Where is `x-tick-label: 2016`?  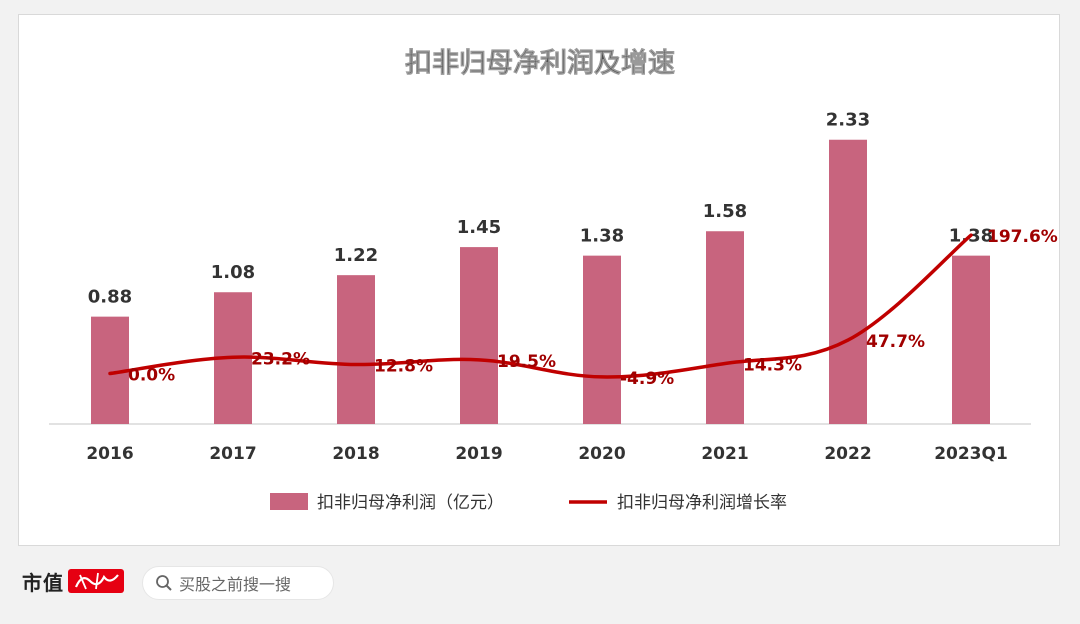
x-tick-label: 2016 is located at coordinates (109, 454).